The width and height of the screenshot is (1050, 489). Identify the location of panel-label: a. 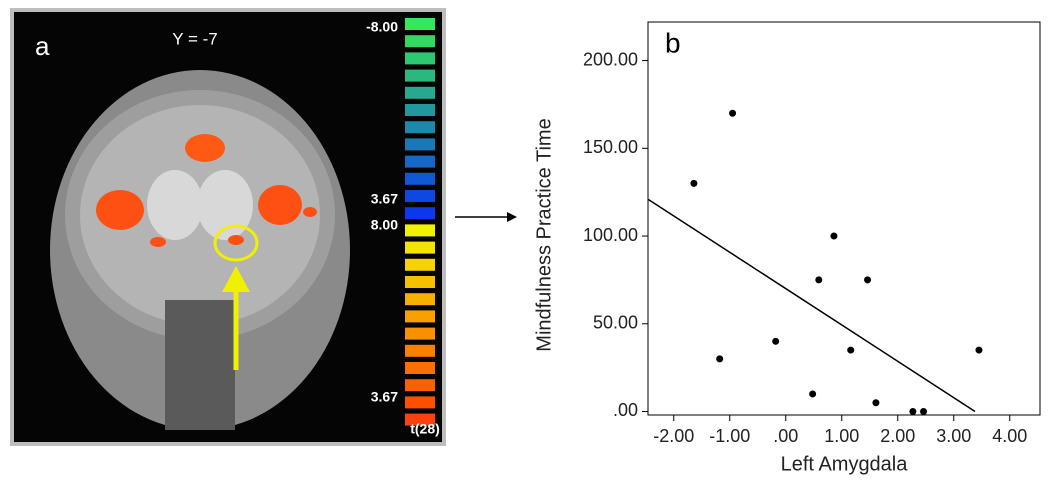
(42, 46).